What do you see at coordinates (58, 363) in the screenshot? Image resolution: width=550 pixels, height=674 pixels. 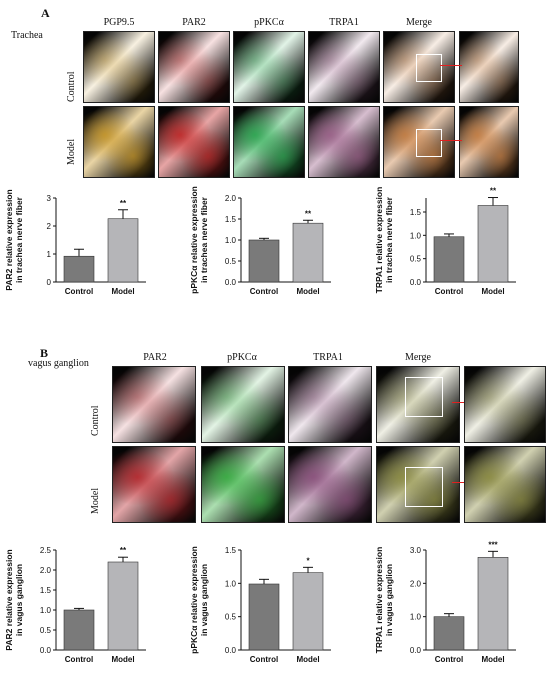 I see `panel-b-tissue-label: vagus ganglion` at bounding box center [58, 363].